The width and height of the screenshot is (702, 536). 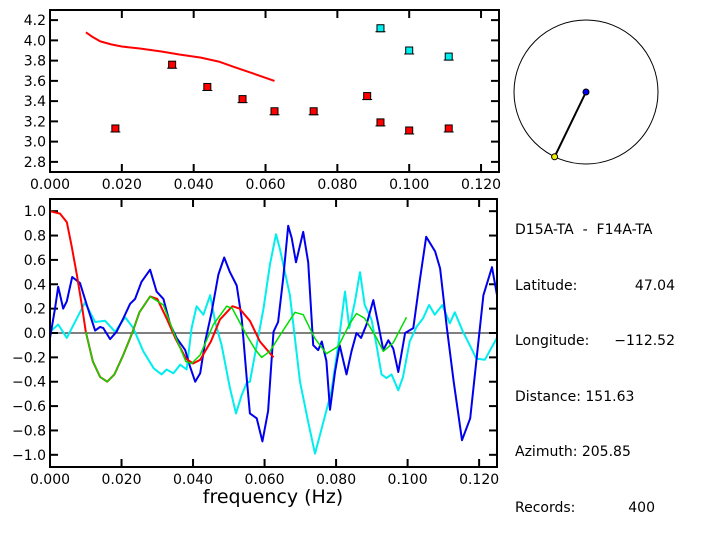 What do you see at coordinates (35, 102) in the screenshot?
I see `y-tick-label: 3.4` at bounding box center [35, 102].